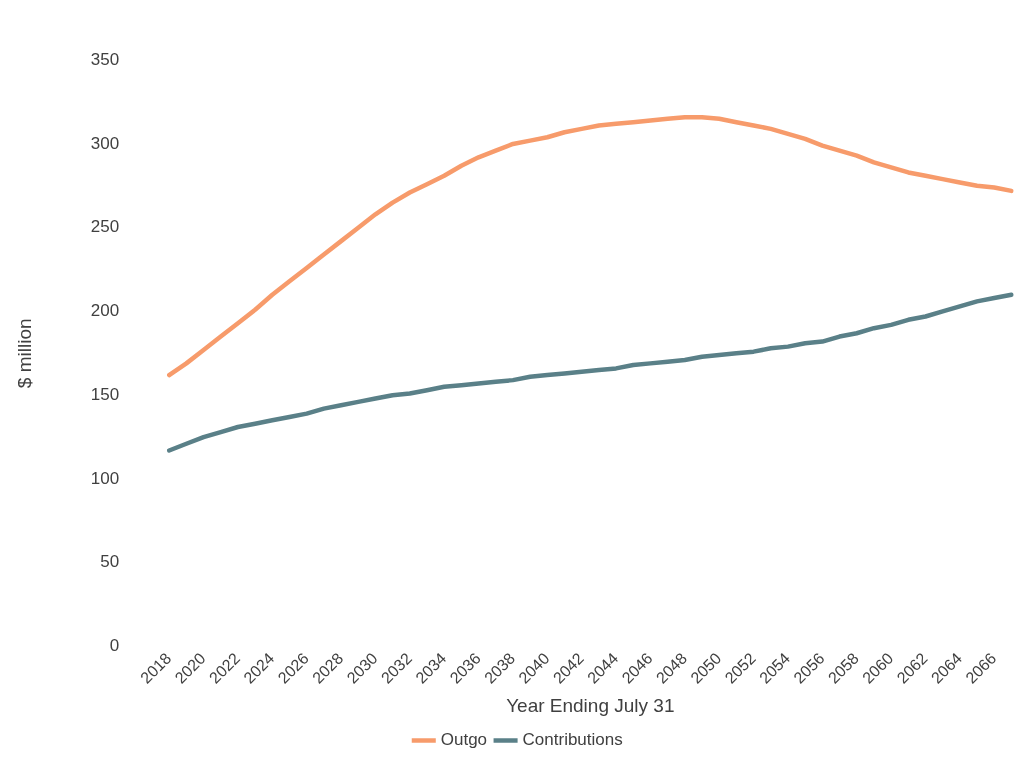 The width and height of the screenshot is (1028, 769). I want to click on y-tick-label: 350, so click(105, 59).